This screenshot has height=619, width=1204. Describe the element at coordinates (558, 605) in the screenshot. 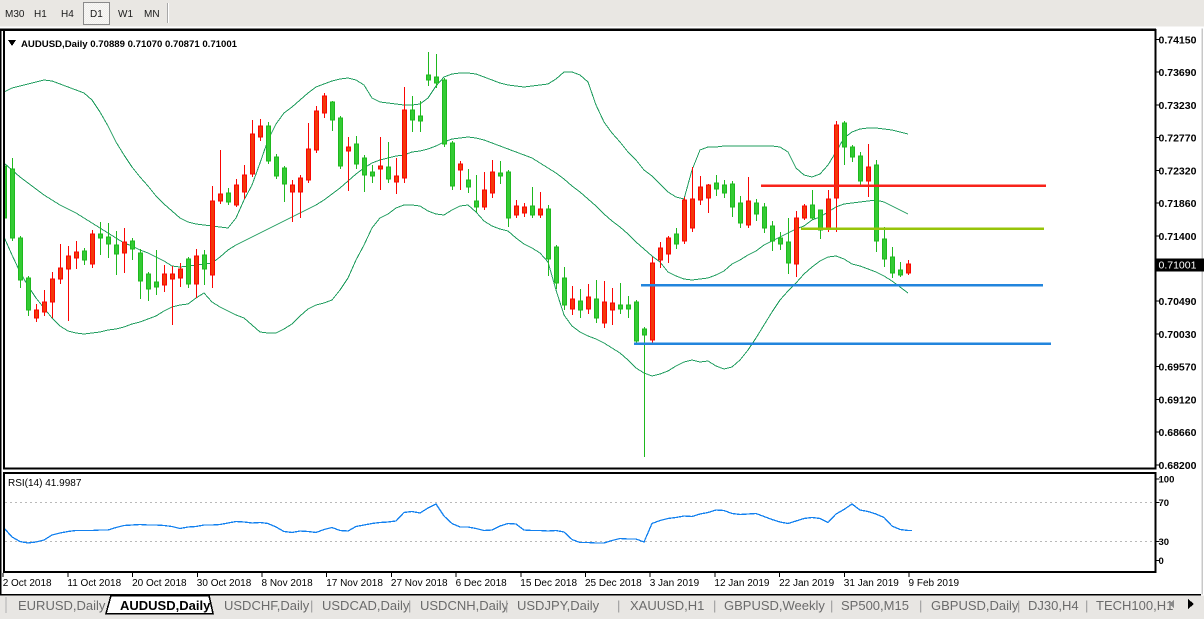

I see `svg-text: USDJPY,Daily` at that location.